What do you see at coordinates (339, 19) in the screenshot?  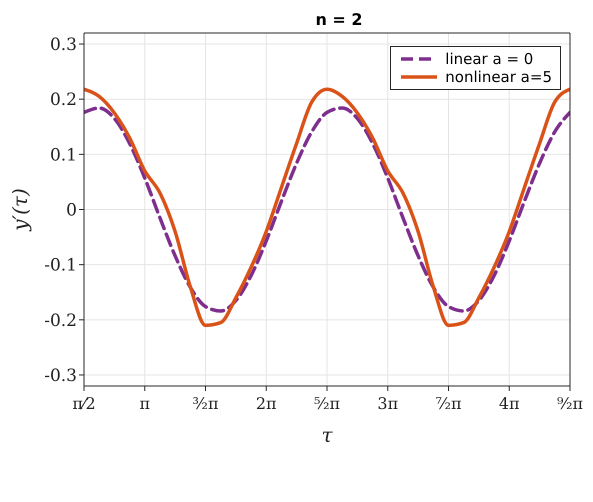 I see `chart-title: n = 2` at bounding box center [339, 19].